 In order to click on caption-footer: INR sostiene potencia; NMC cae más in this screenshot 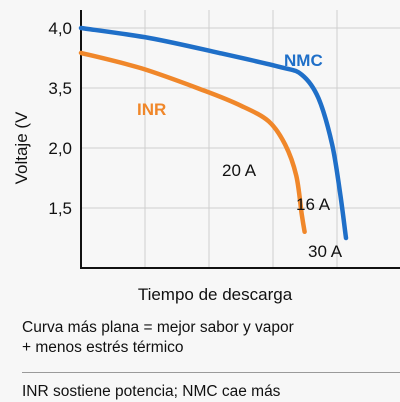, I will do `click(207, 392)`.